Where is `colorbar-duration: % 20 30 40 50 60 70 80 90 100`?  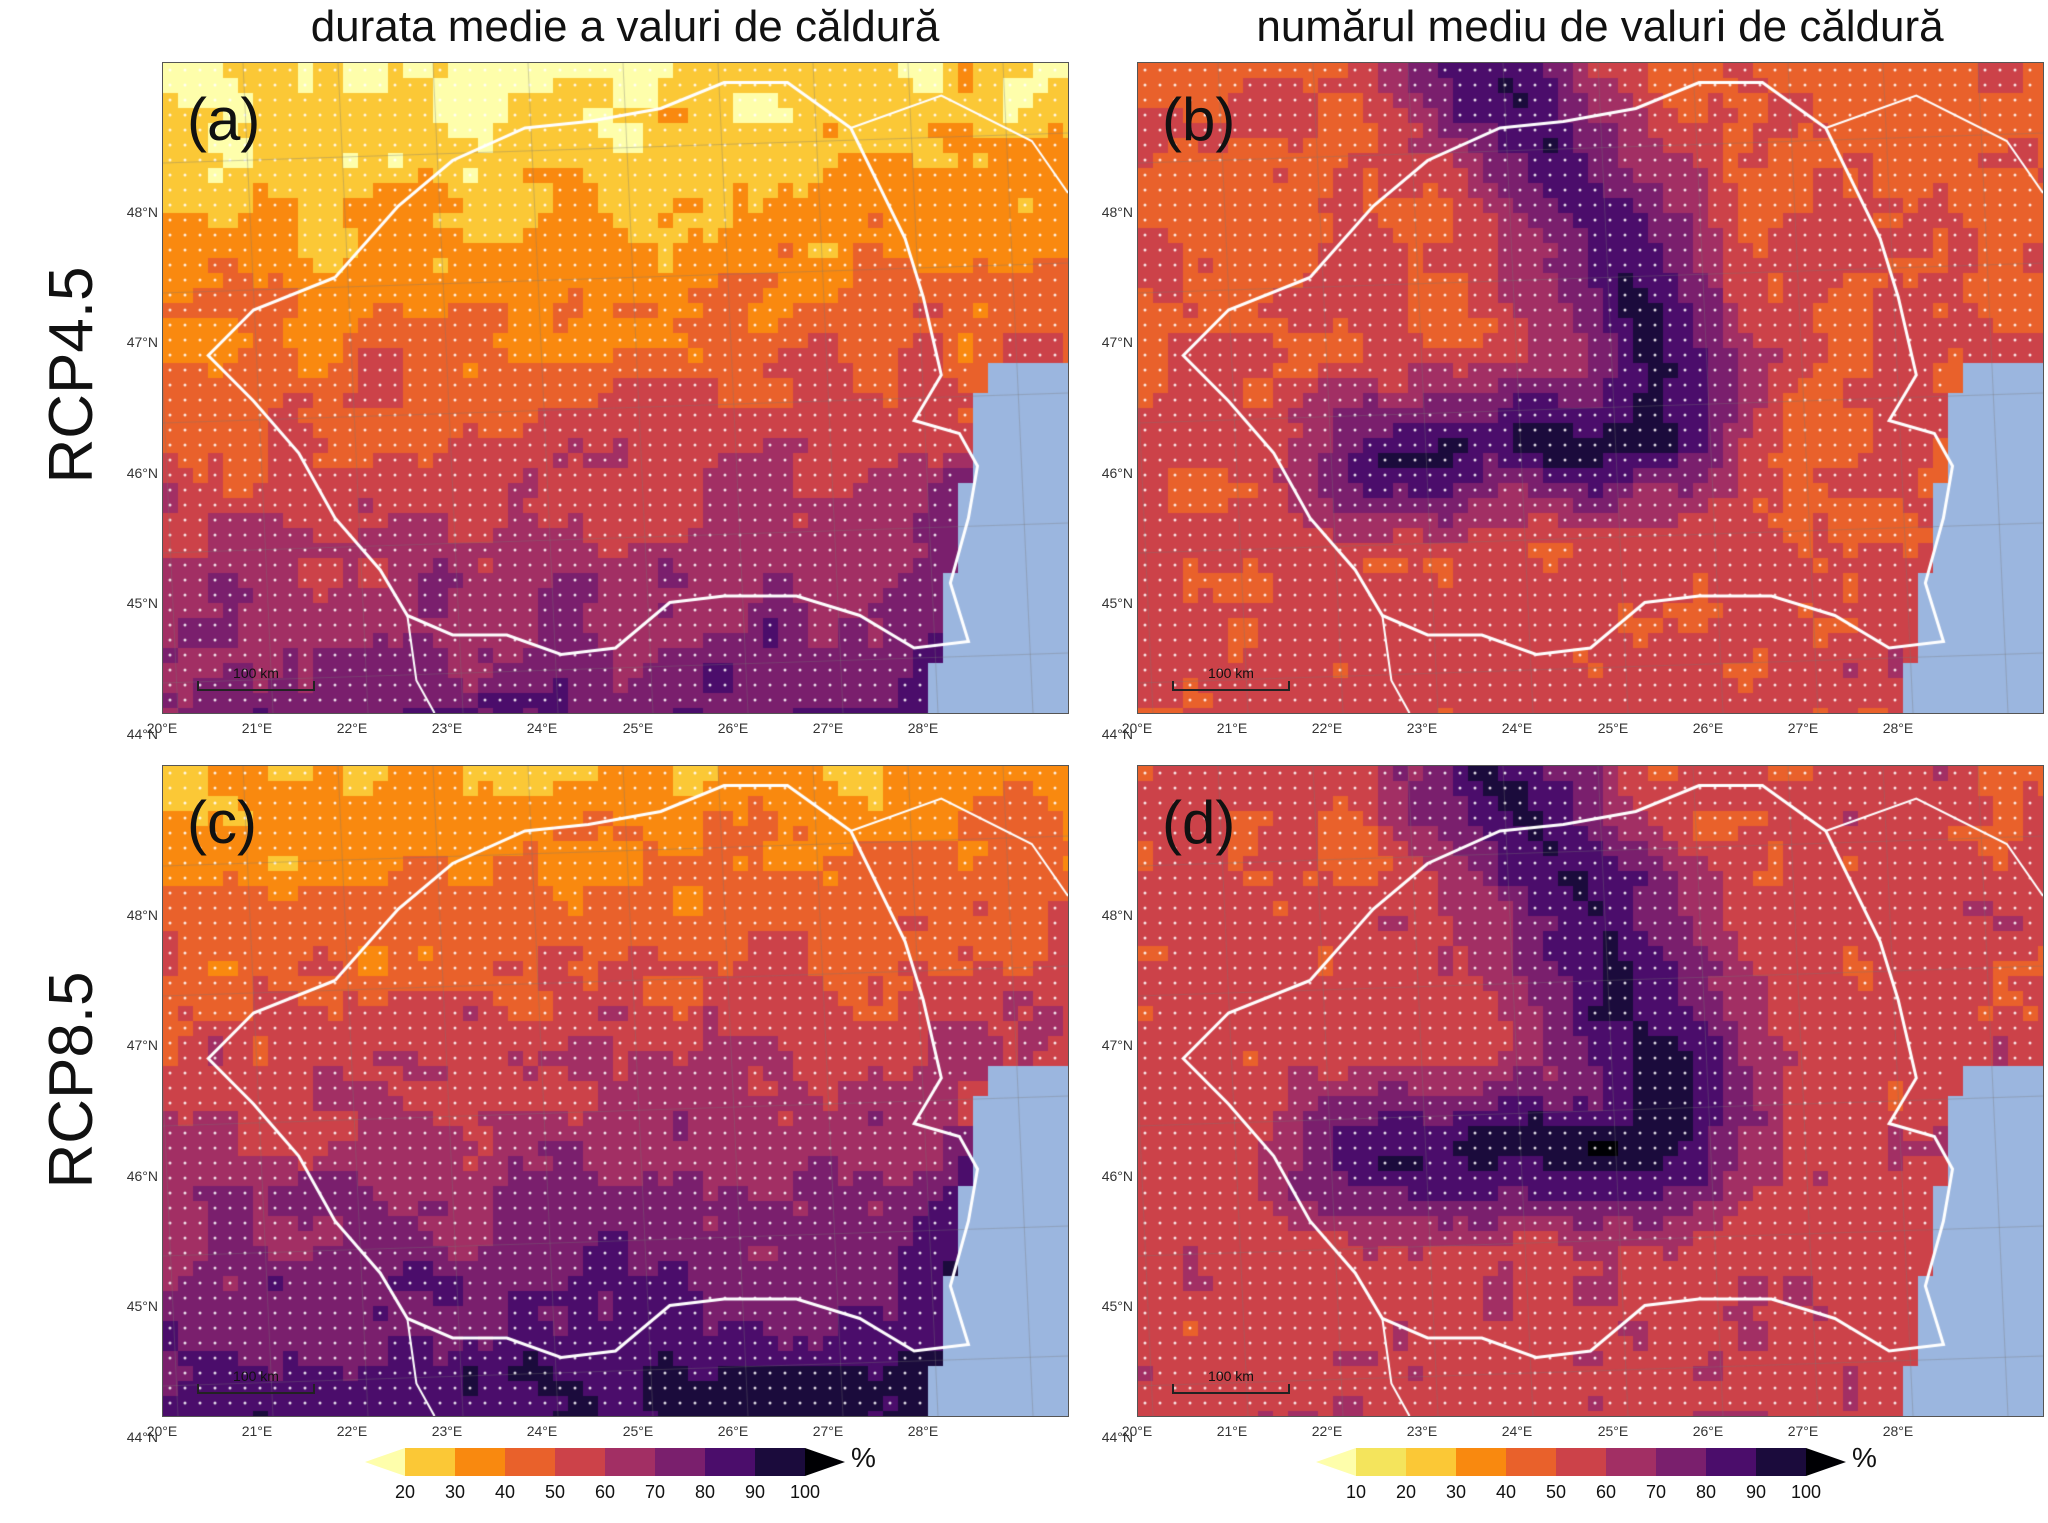 colorbar-duration: % 20 30 40 50 60 70 80 90 100 is located at coordinates (620, 1472).